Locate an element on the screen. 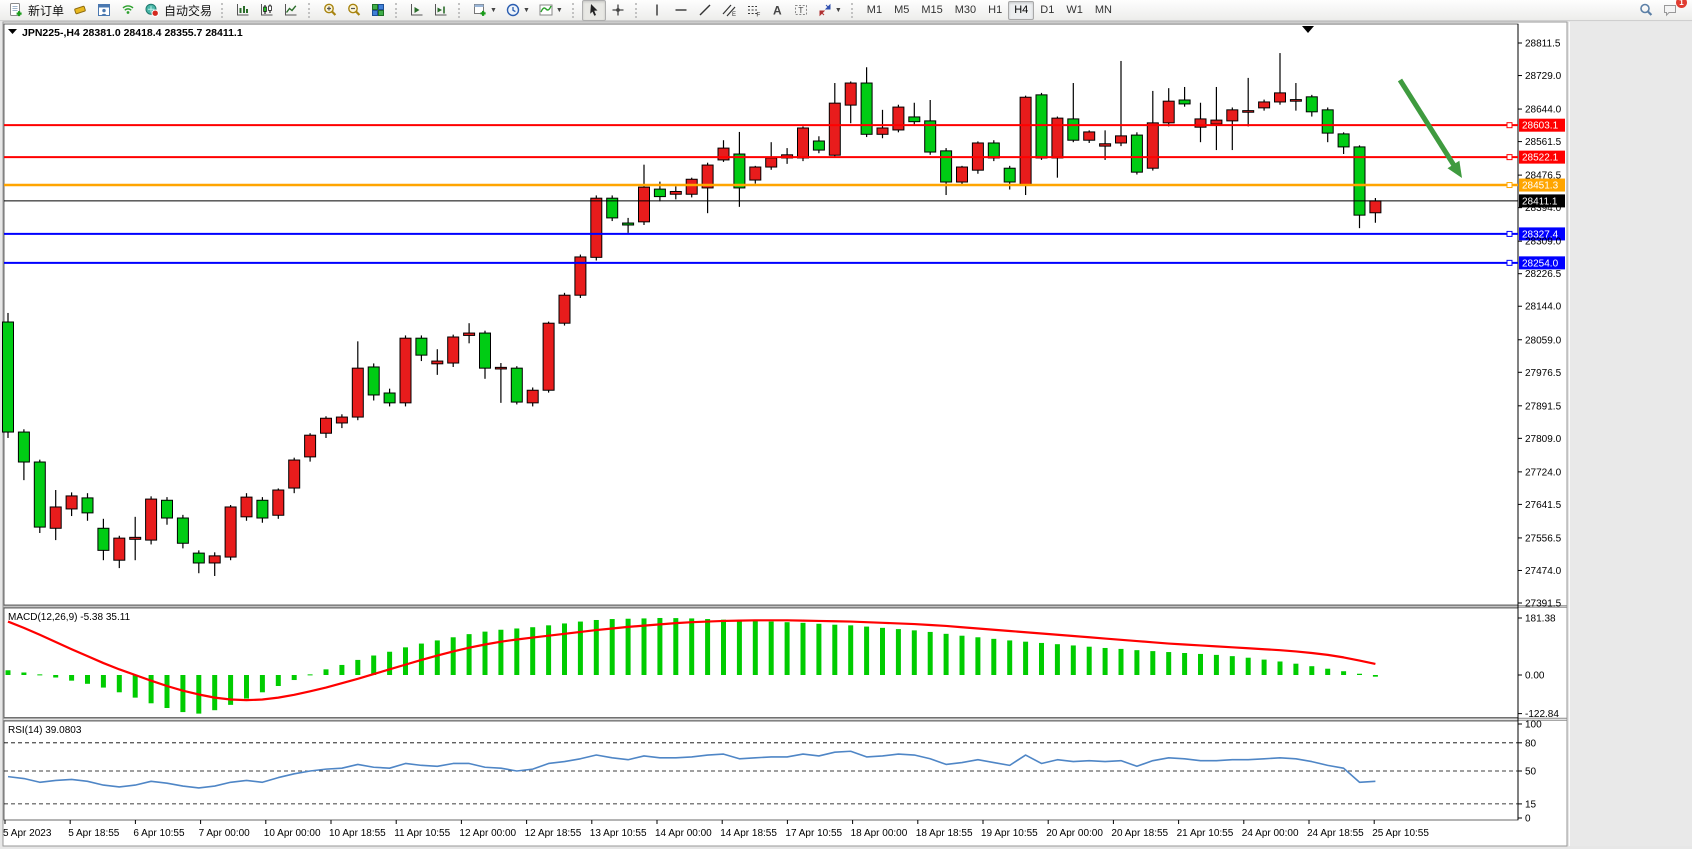 This screenshot has height=849, width=1692. toolbar-separator is located at coordinates (574, 10).